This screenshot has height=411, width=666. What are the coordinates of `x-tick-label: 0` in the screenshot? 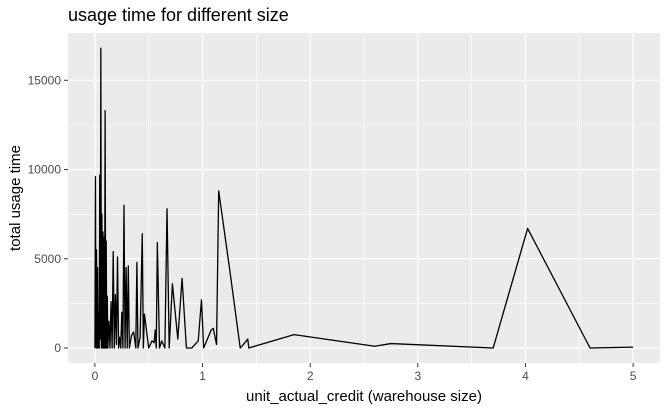 It's located at (95, 376).